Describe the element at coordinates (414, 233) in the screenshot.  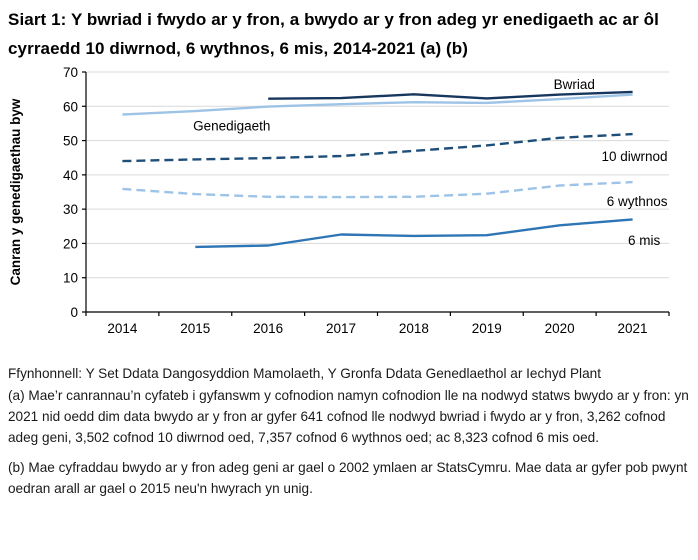
I see `series-line-6-mis` at that location.